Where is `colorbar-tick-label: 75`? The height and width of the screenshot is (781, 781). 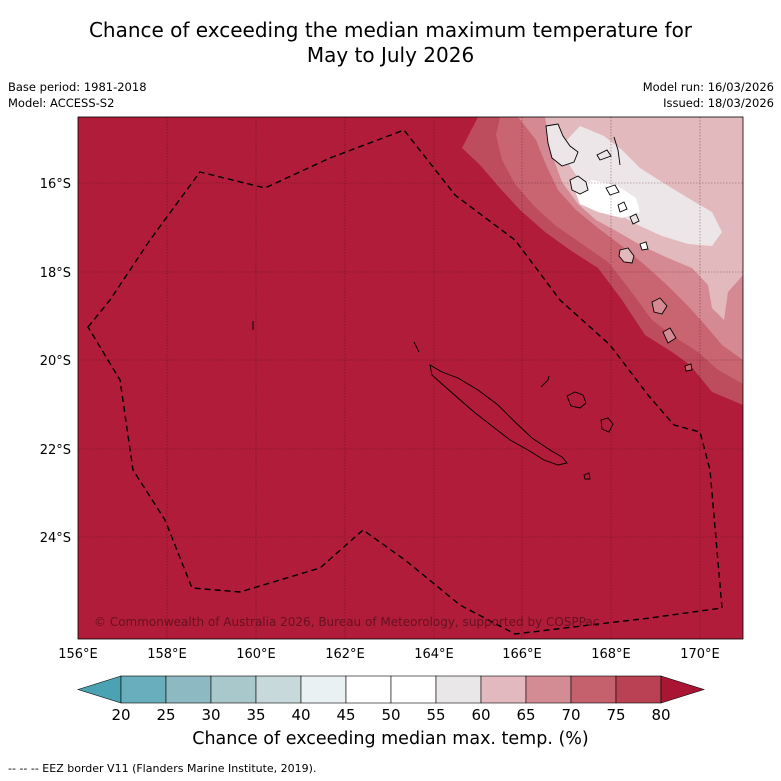 colorbar-tick-label: 75 is located at coordinates (615, 715).